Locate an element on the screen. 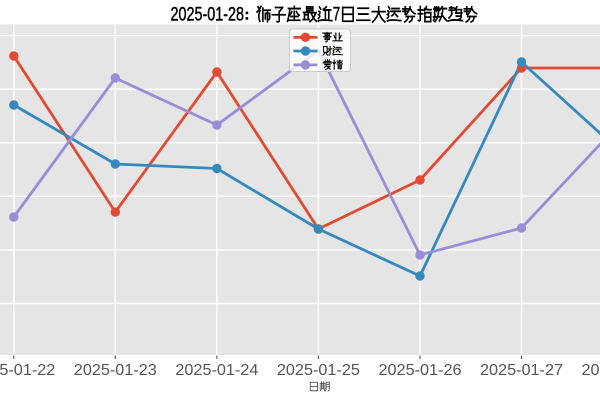 The image size is (600, 405). svg-text: 2025-01-26 is located at coordinates (420, 370).